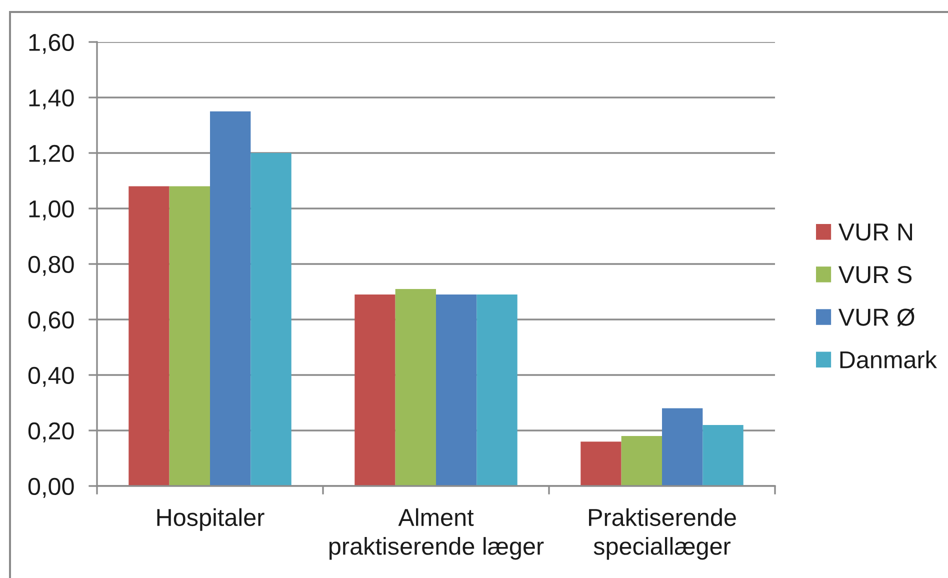 The width and height of the screenshot is (948, 578). I want to click on legend-label: VUR S, so click(875, 275).